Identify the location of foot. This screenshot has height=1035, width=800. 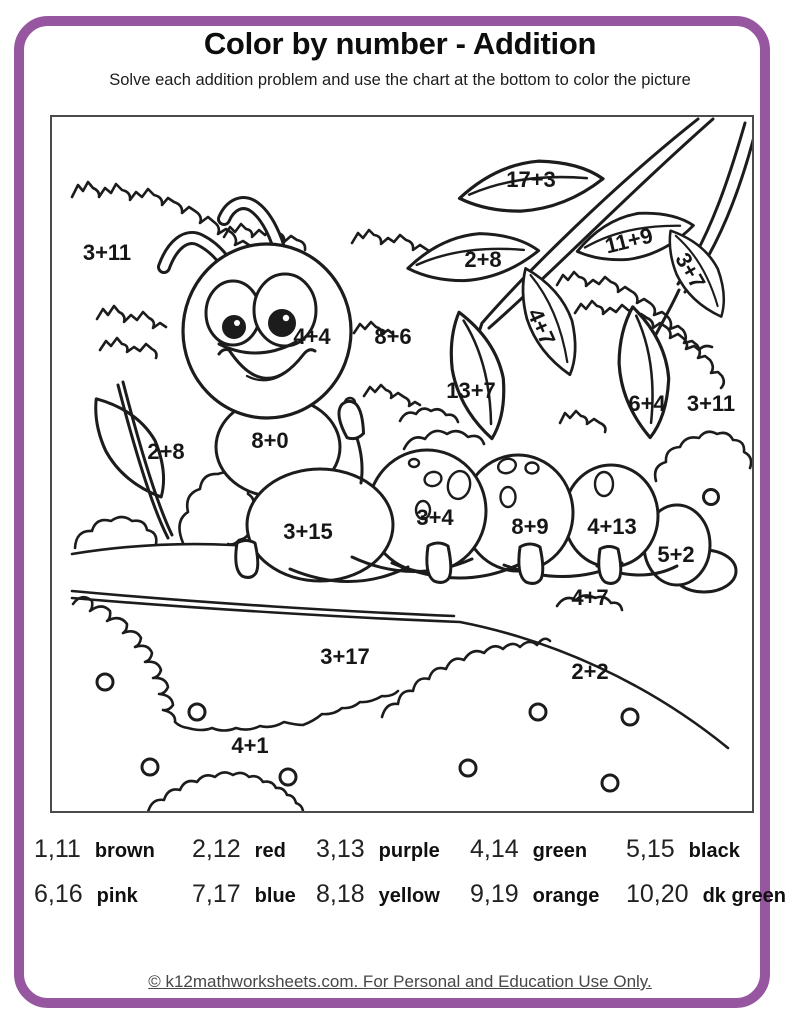
(439, 562).